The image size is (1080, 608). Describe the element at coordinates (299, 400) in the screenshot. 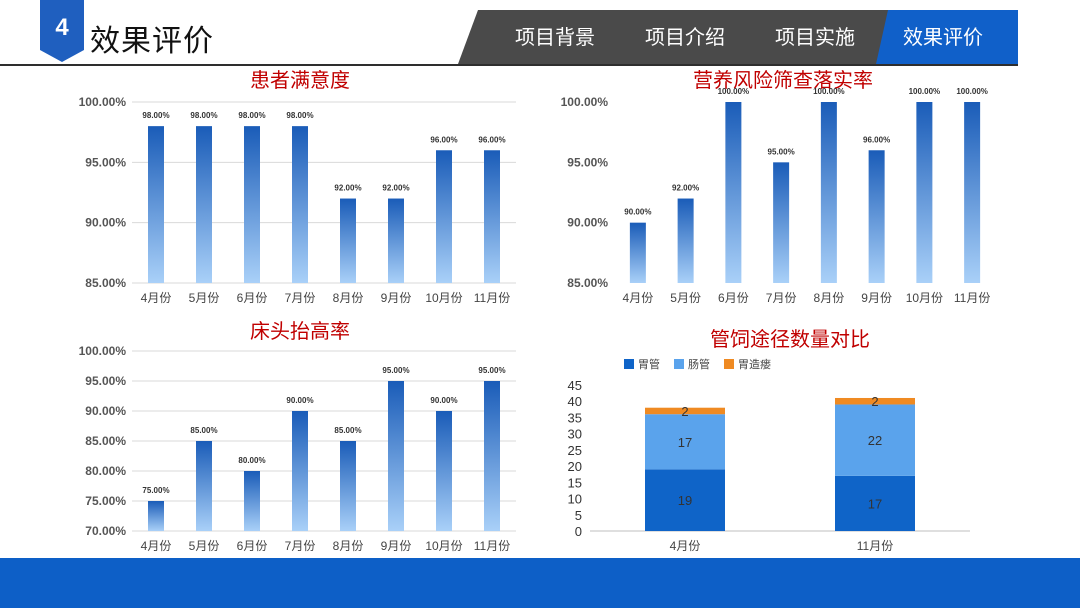

I see `data-label: 90.00%` at that location.